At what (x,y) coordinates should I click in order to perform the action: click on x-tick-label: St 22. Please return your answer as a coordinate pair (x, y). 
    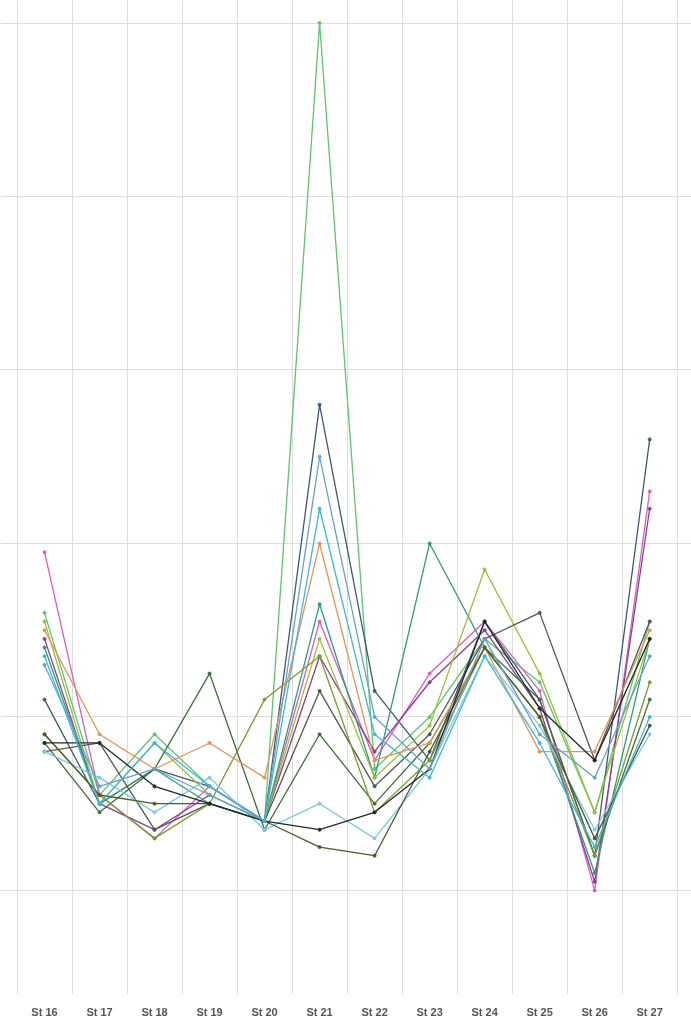
    Looking at the image, I should click on (374, 1011).